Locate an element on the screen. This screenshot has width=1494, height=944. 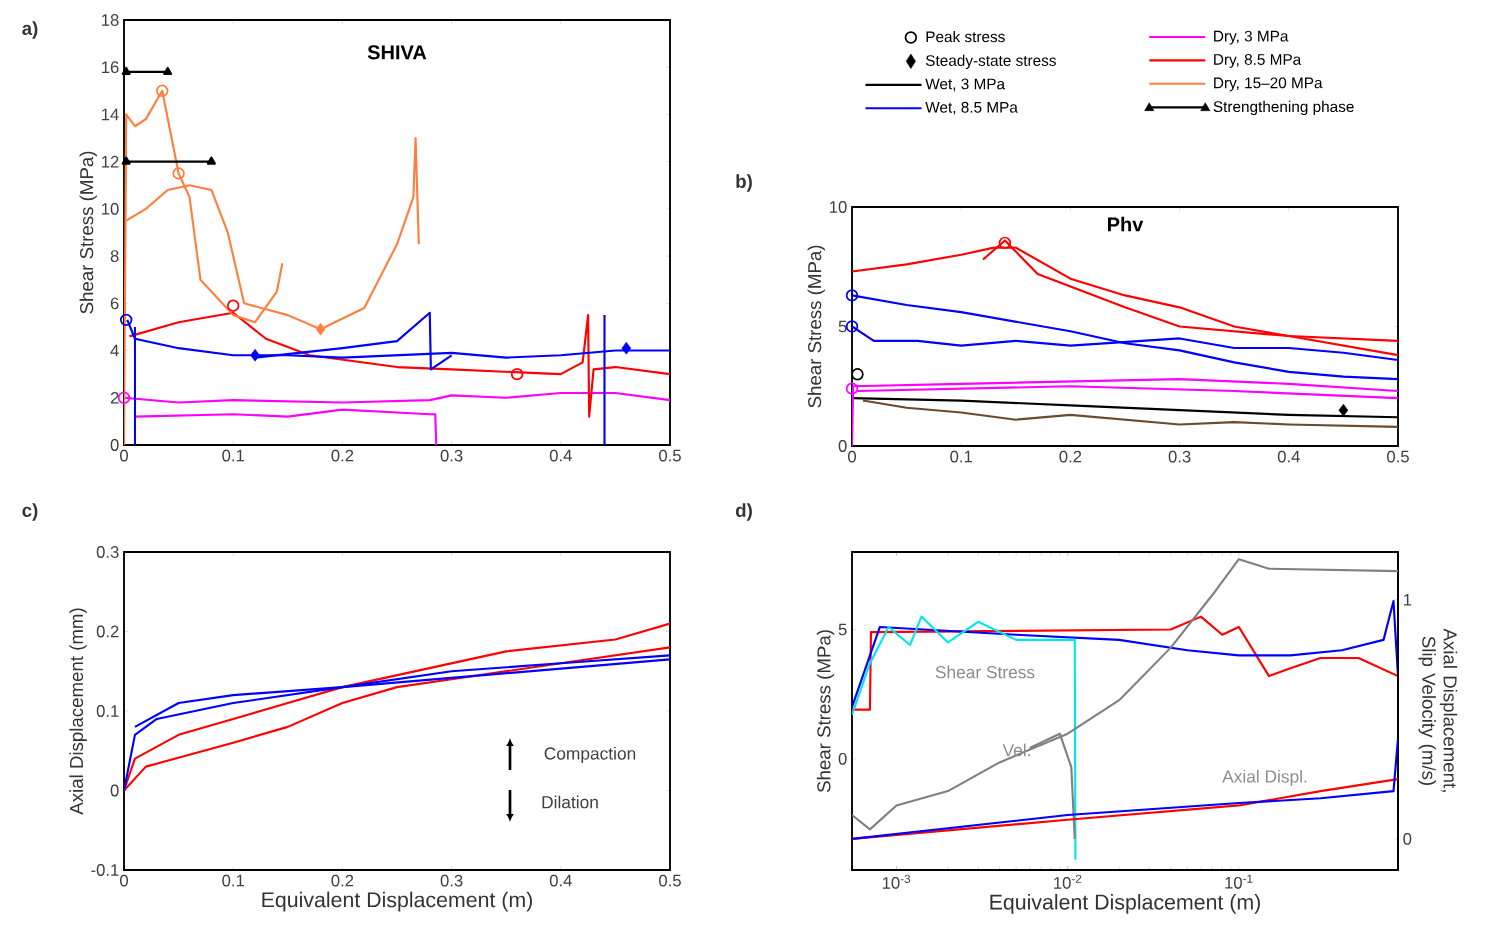
x-tick-label: 10$^{-3}$ is located at coordinates (896, 881).